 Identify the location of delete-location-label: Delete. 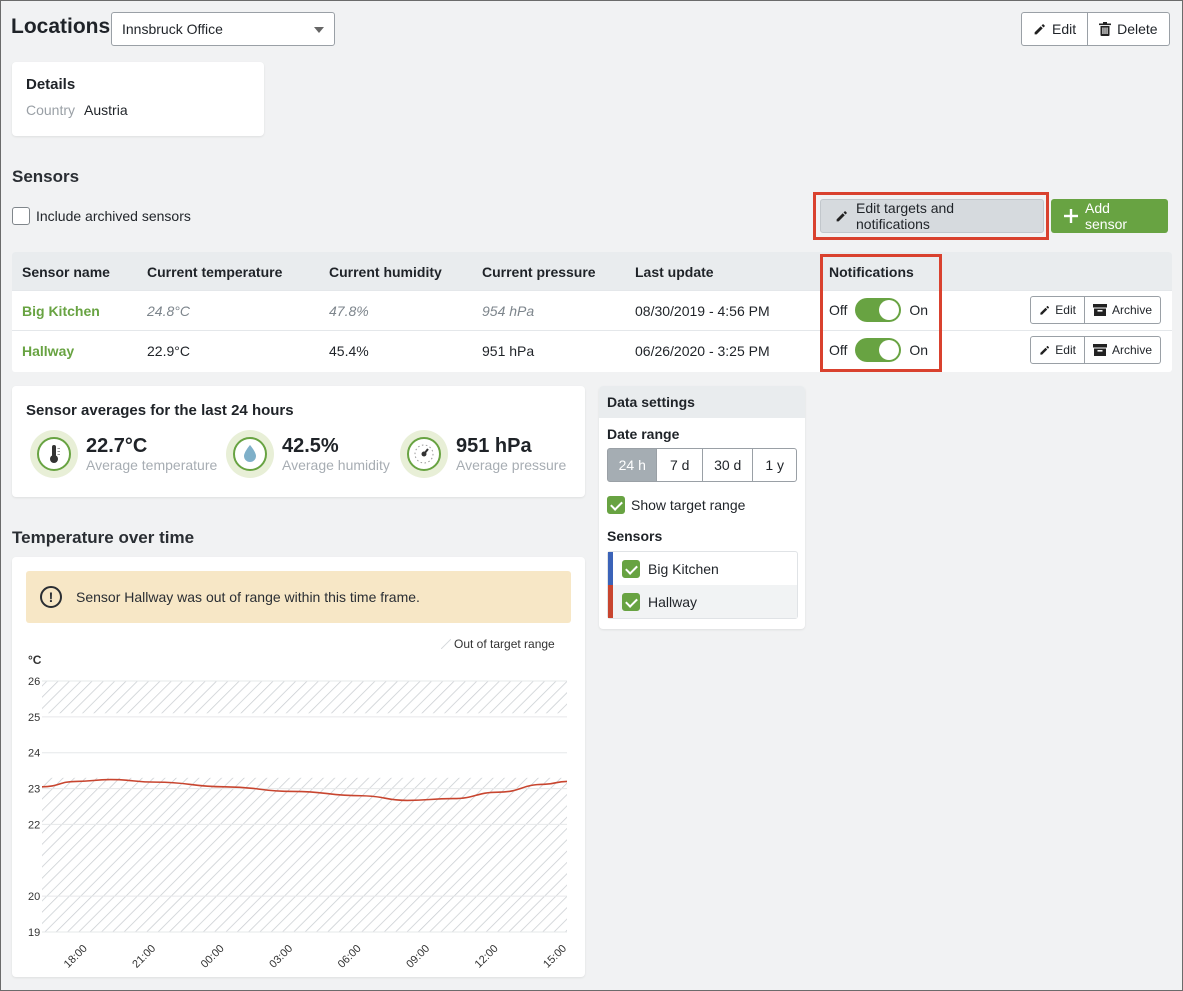
(1137, 29).